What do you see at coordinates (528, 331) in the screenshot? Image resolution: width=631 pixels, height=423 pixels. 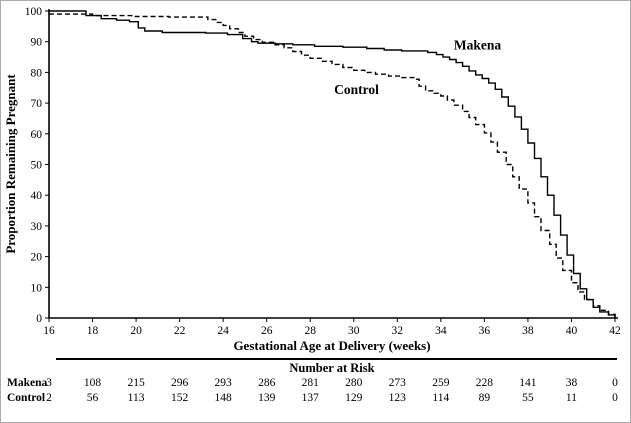 I see `x-tick-label: 38` at bounding box center [528, 331].